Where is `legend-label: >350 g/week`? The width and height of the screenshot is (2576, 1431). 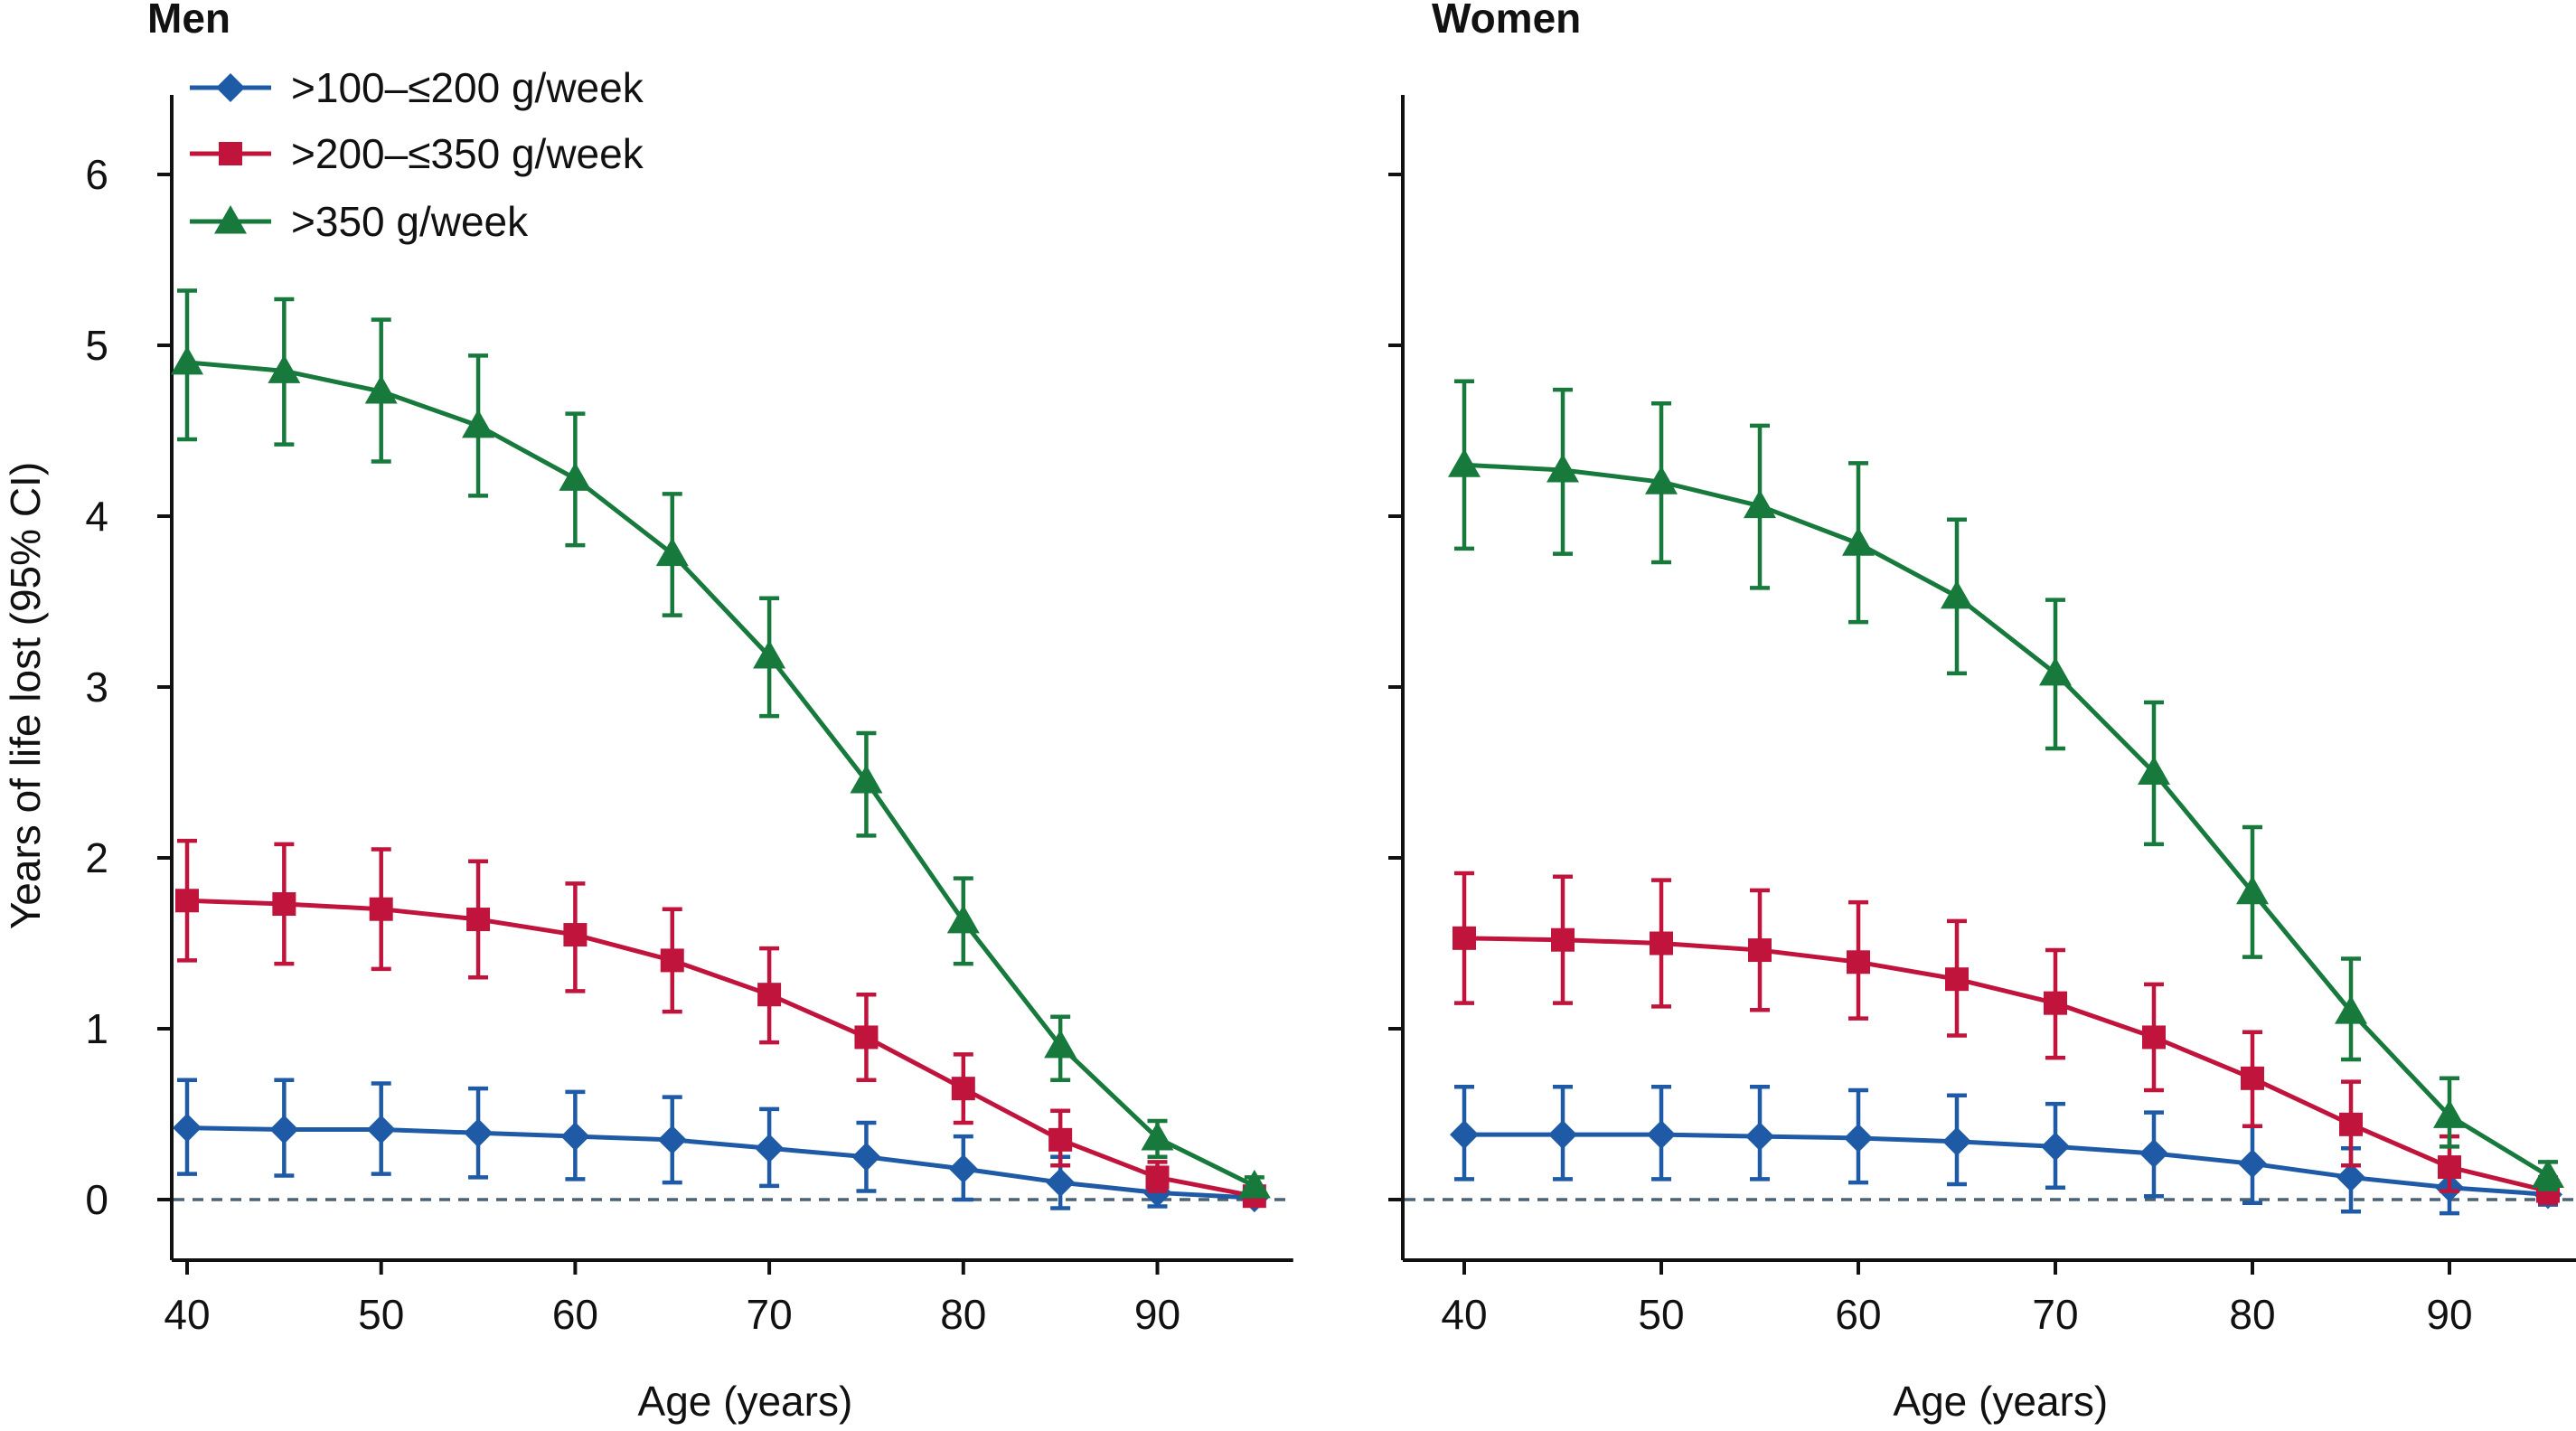 legend-label: >350 g/week is located at coordinates (410, 221).